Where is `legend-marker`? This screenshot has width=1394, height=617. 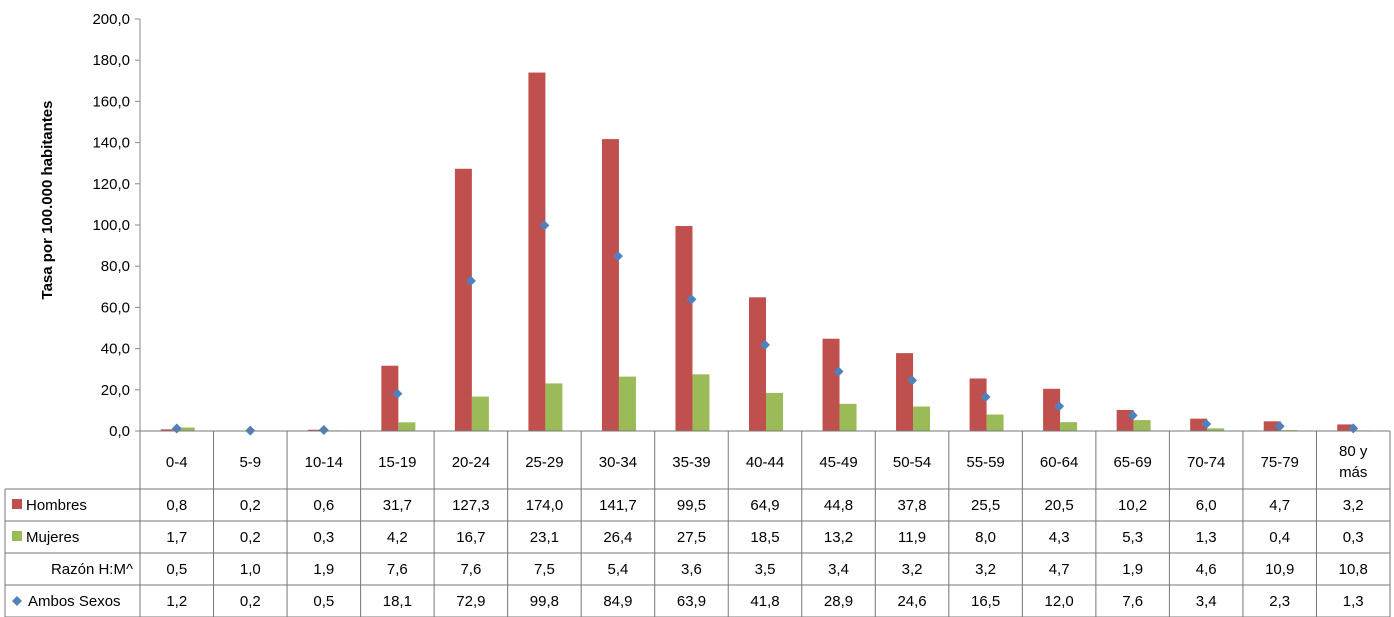
legend-marker is located at coordinates (17, 601).